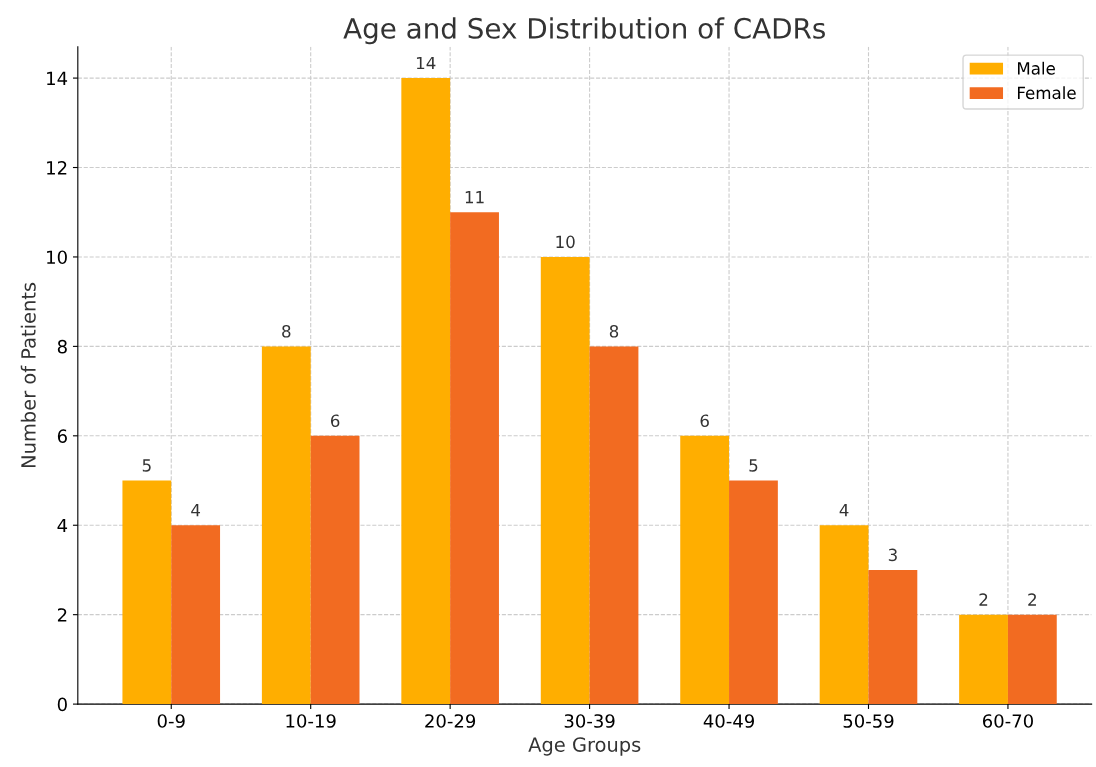 The width and height of the screenshot is (1096, 767). I want to click on y-tick-label: 8, so click(62, 346).